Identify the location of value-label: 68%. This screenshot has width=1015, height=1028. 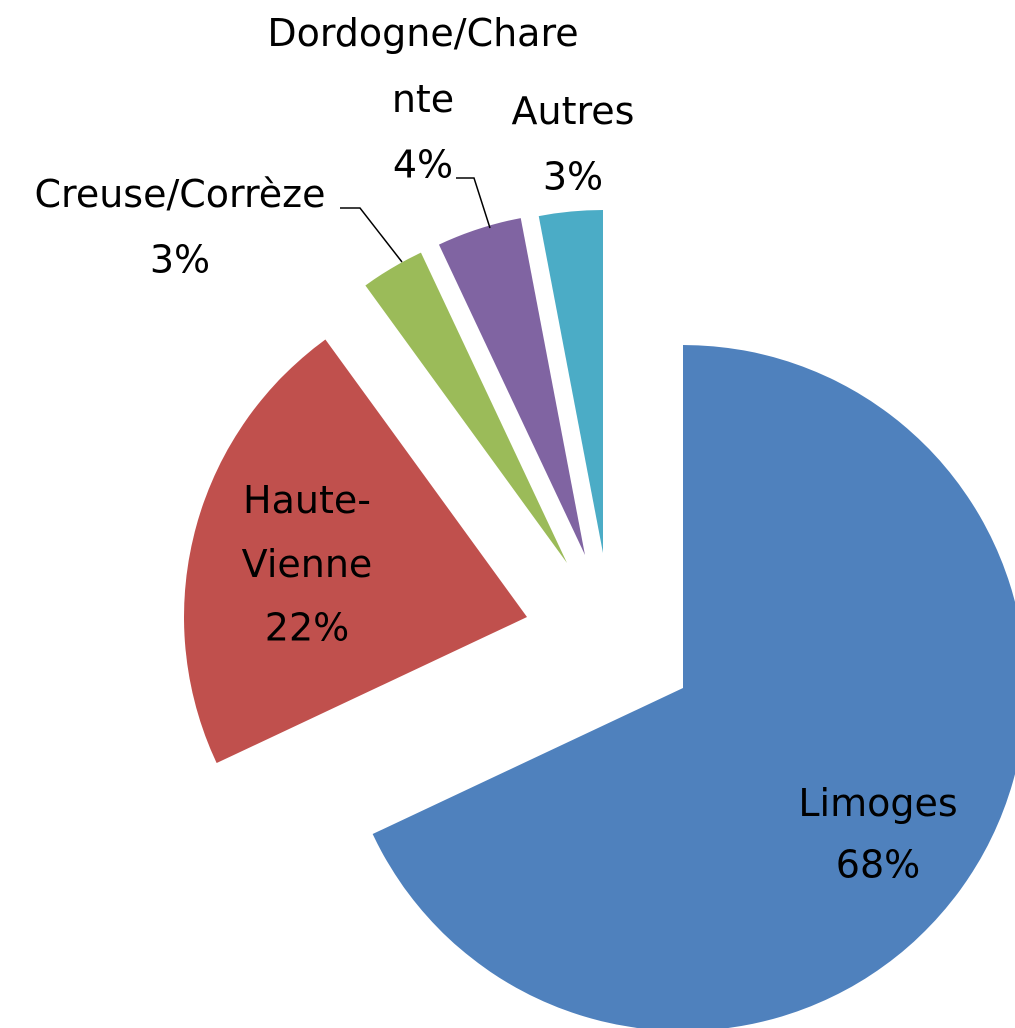
(878, 865).